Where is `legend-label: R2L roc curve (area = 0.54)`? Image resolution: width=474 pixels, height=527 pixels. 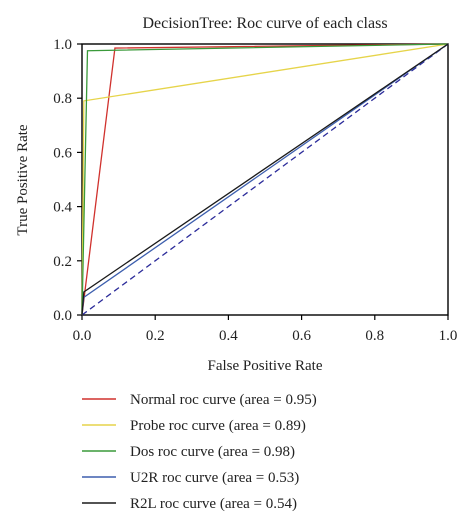 legend-label: R2L roc curve (area = 0.54) is located at coordinates (213, 504).